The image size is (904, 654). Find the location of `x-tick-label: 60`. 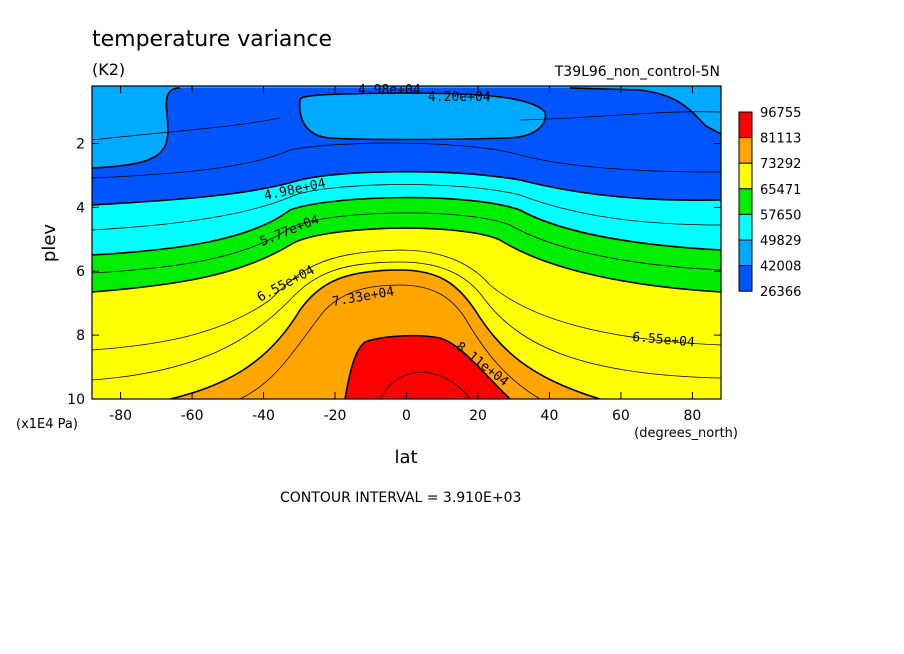

x-tick-label: 60 is located at coordinates (621, 416).